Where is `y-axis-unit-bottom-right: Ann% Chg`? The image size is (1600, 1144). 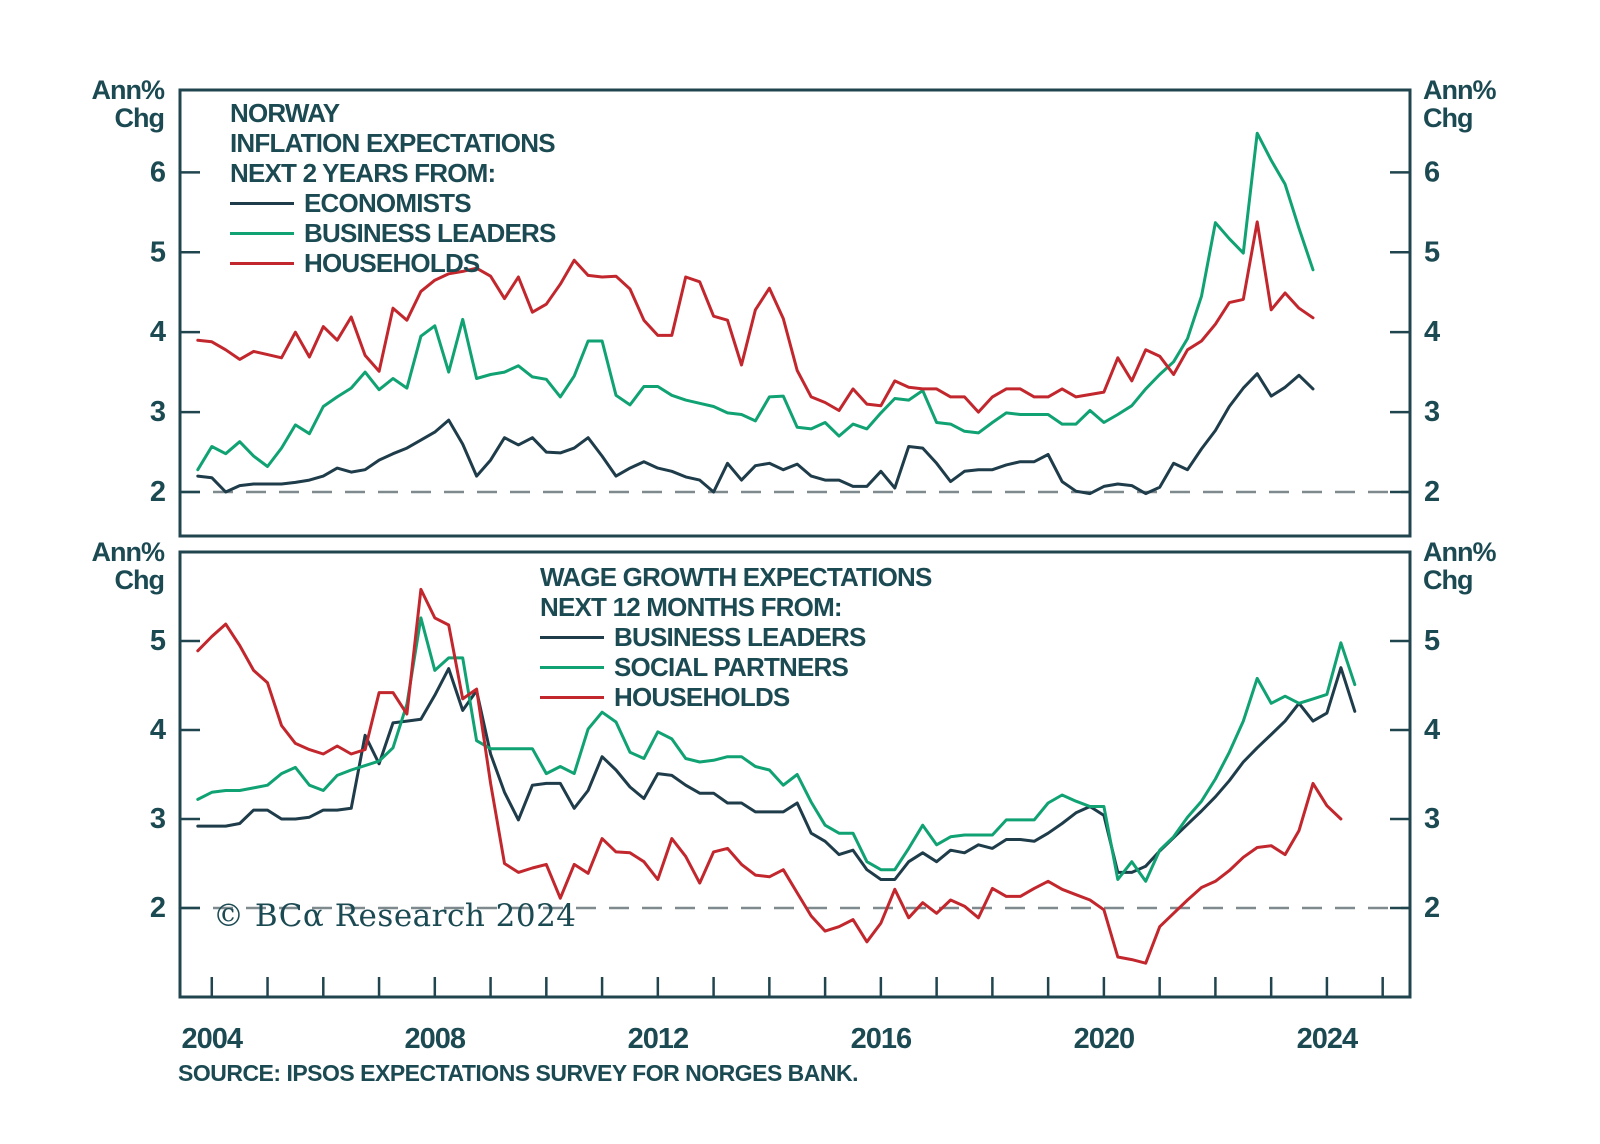
y-axis-unit-bottom-right: Ann% Chg is located at coordinates (1460, 566).